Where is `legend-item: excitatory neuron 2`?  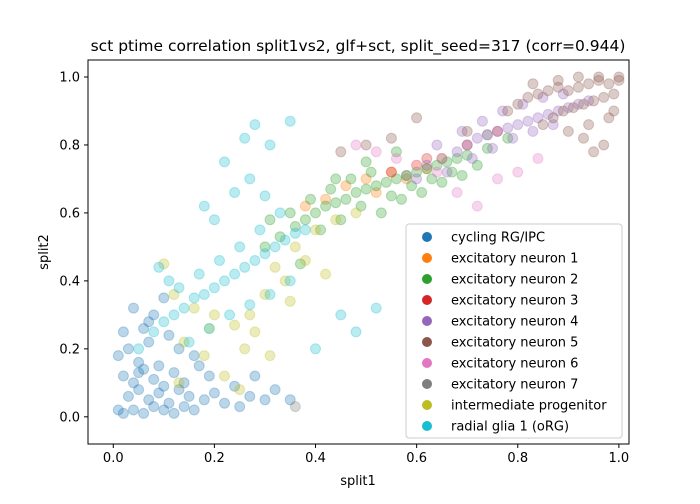
legend-item: excitatory neuron 2 is located at coordinates (500, 280).